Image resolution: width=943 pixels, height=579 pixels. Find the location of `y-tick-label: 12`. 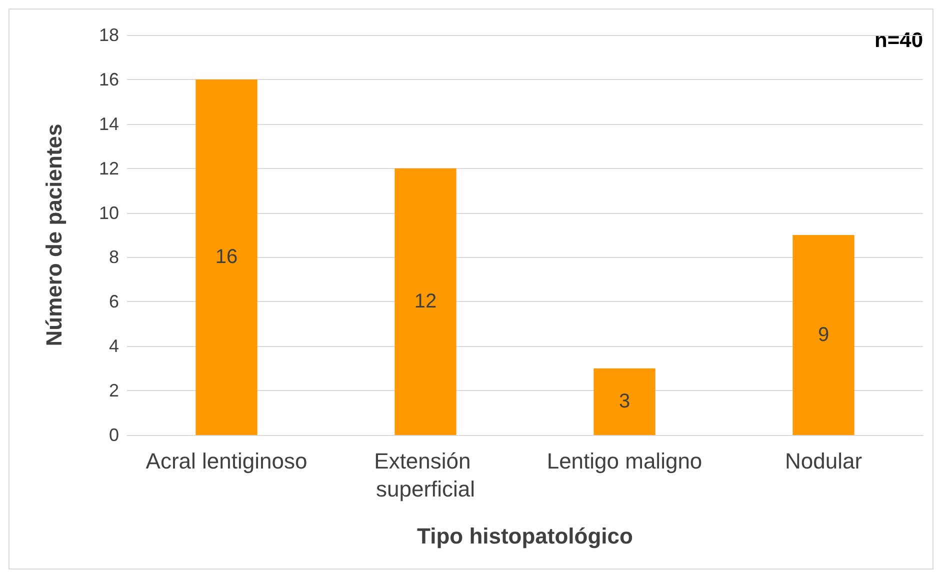

y-tick-label: 12 is located at coordinates (108, 168).